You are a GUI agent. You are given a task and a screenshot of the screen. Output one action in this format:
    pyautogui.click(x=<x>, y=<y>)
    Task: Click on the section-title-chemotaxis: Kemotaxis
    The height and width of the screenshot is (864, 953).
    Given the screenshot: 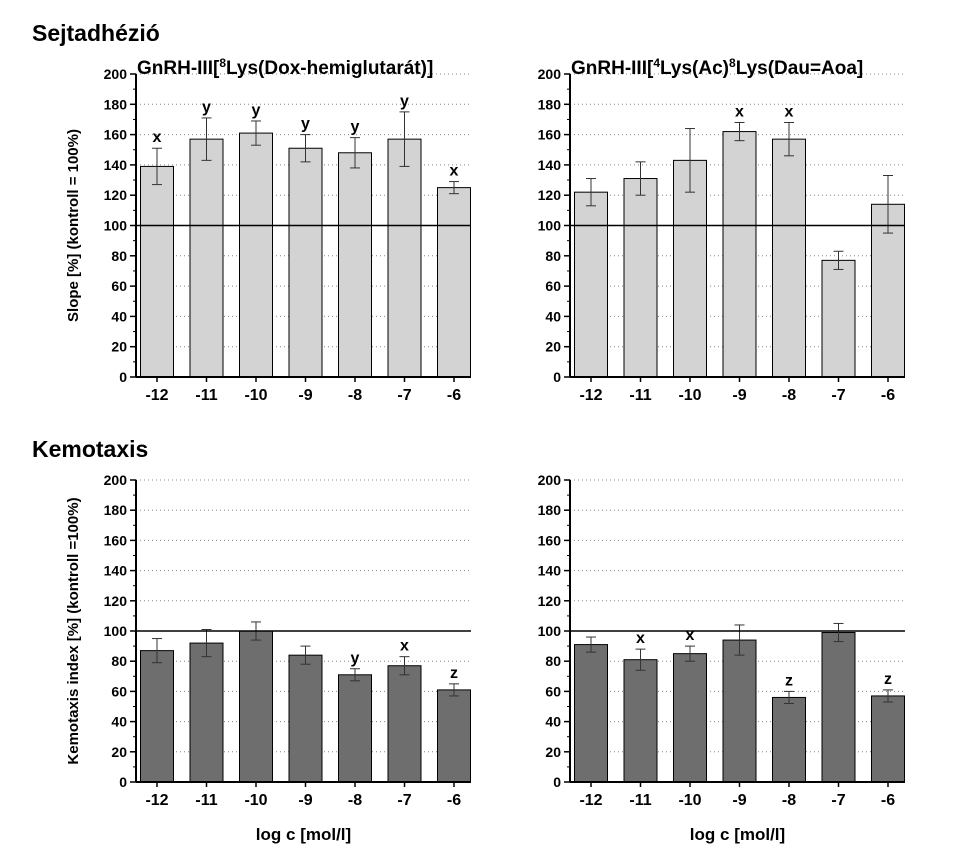 What is the action you would take?
    pyautogui.click(x=90, y=449)
    